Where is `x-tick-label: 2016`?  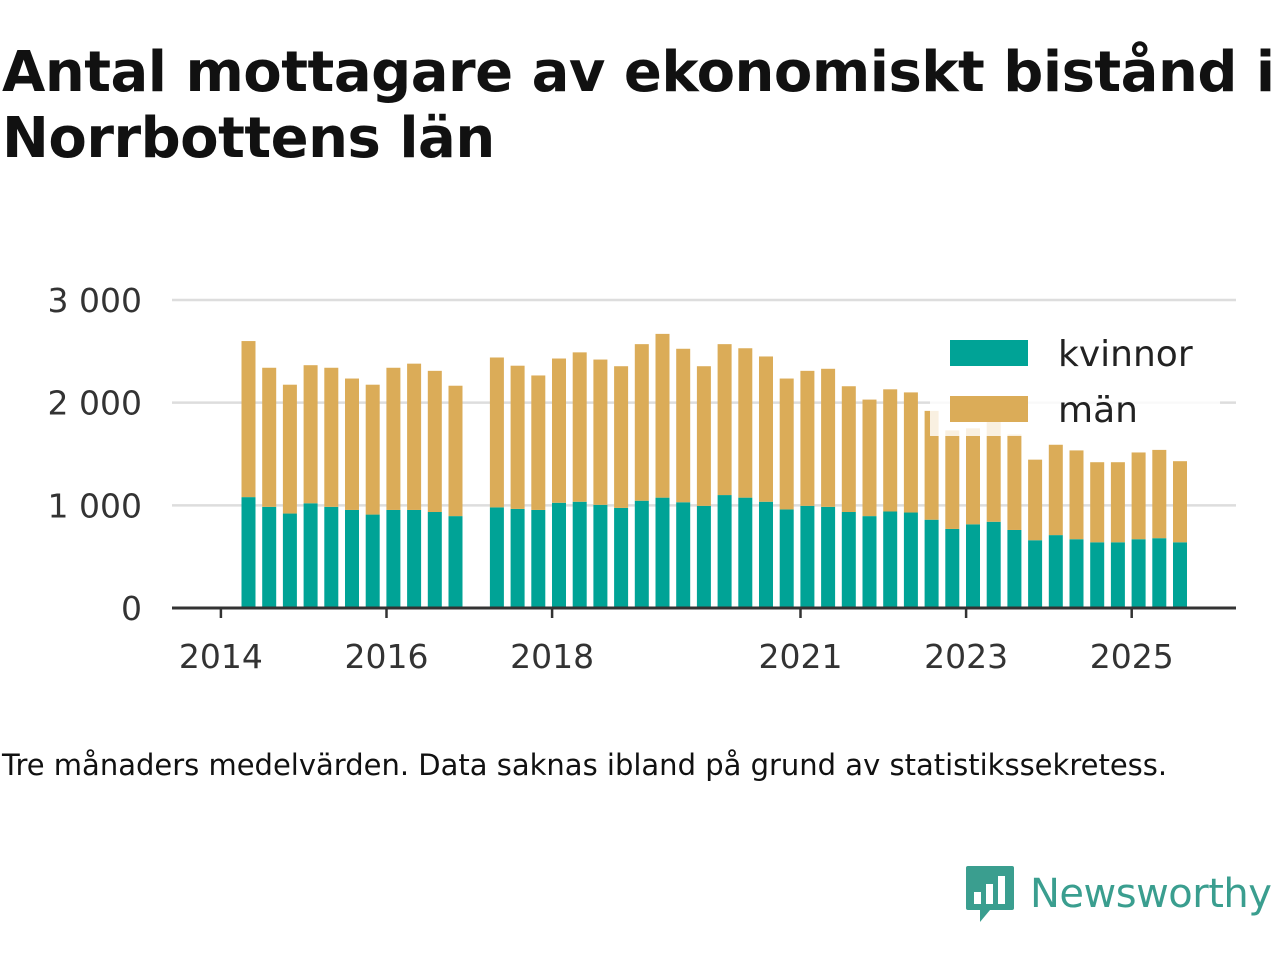
x-tick-label: 2016 is located at coordinates (387, 656).